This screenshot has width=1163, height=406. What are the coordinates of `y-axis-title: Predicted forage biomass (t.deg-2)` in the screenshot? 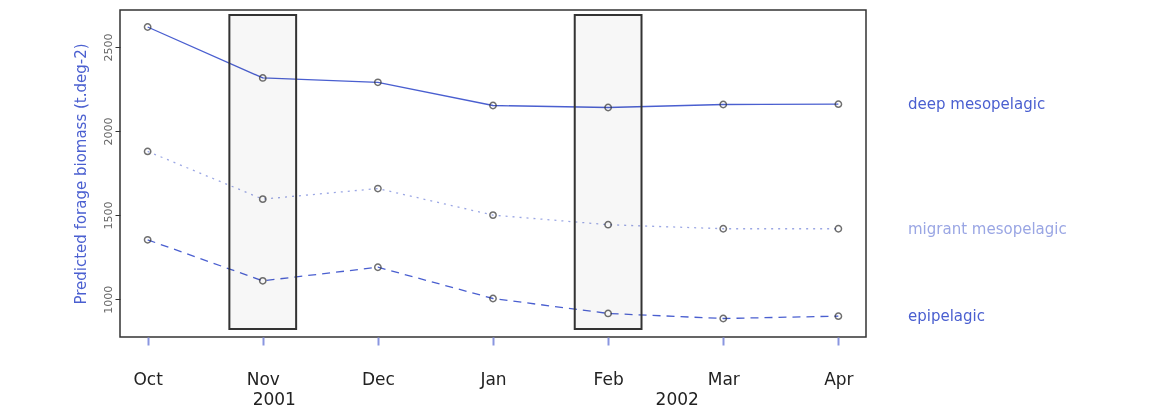 It's located at (80, 174).